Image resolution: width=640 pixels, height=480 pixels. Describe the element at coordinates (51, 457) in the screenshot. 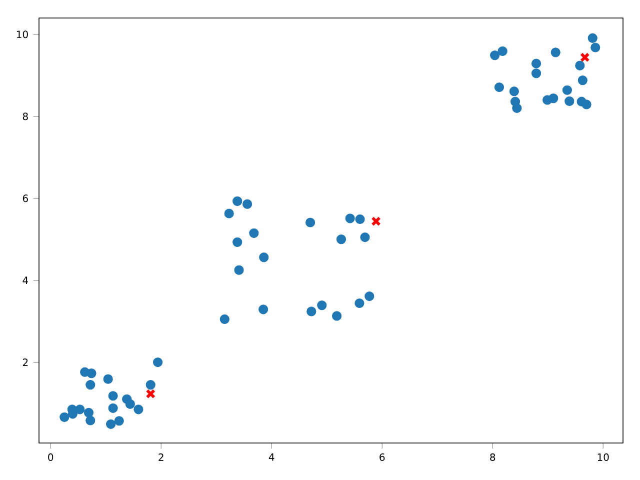

I see `x-tick-label: 0` at that location.